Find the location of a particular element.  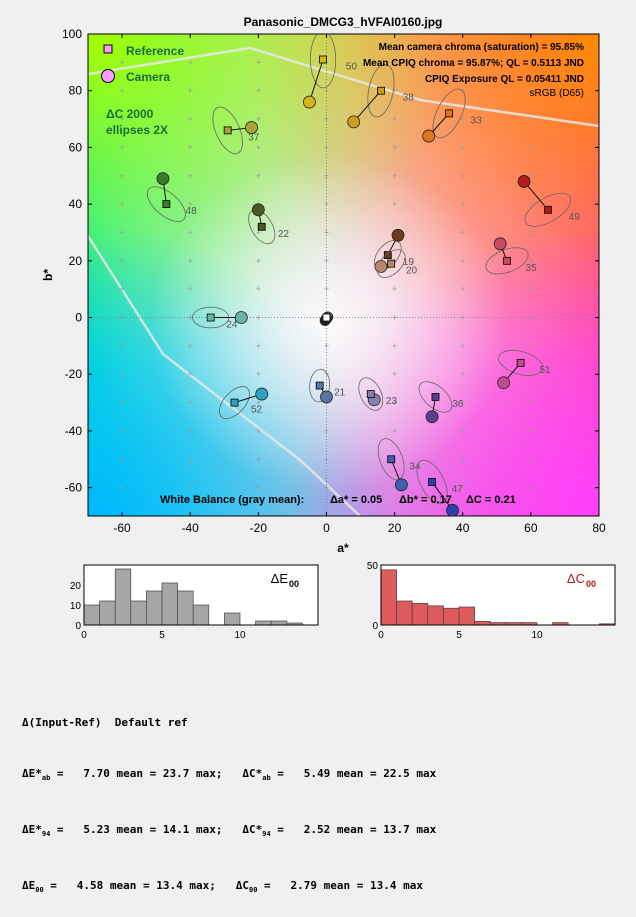

histogram-y-tick-label: 50 is located at coordinates (373, 566).